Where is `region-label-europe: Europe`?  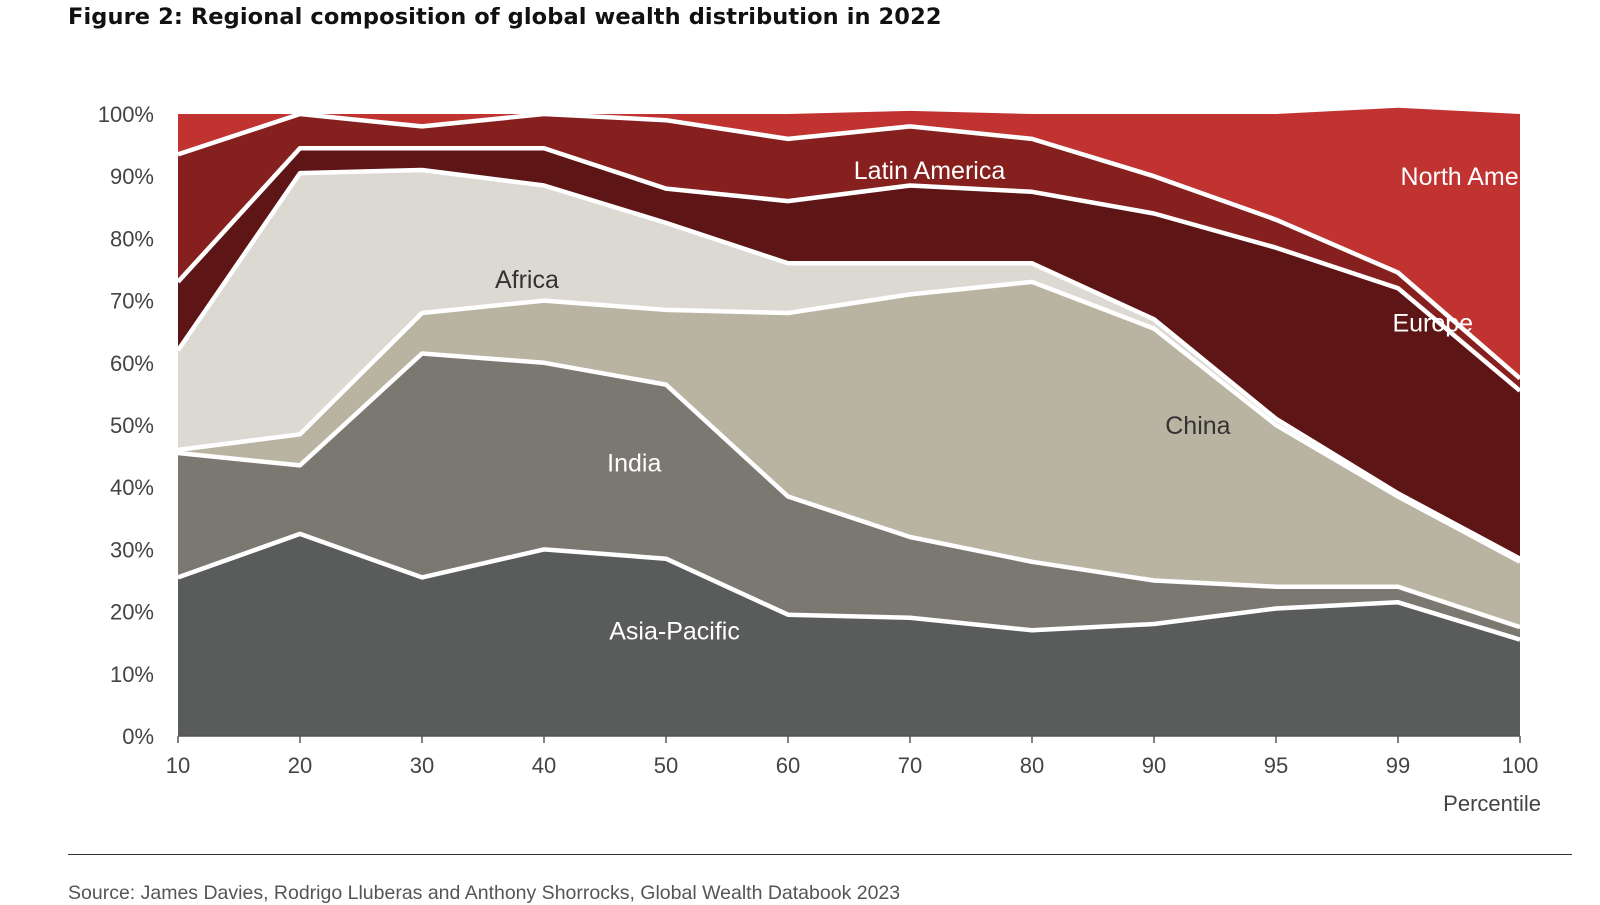
region-label-europe: Europe is located at coordinates (1432, 323).